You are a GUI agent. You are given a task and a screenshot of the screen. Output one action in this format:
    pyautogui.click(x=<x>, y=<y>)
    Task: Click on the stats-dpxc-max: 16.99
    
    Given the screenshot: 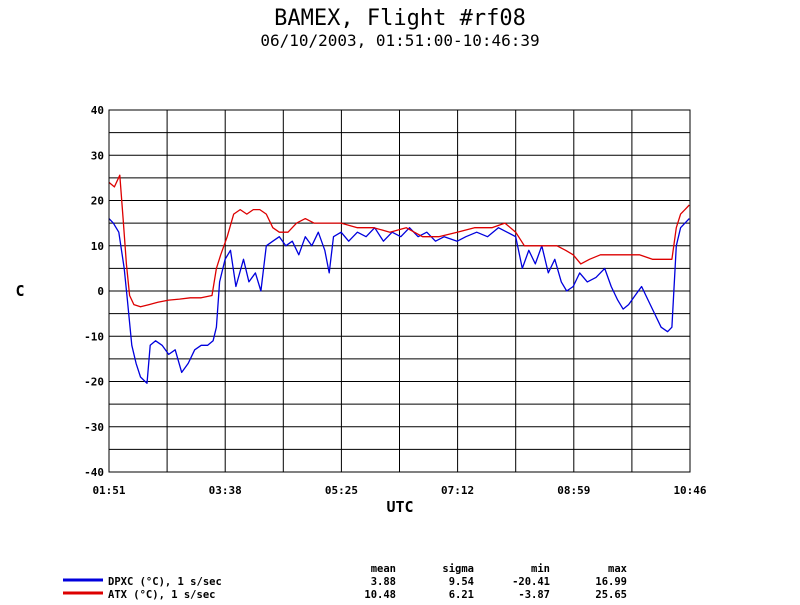 What is the action you would take?
    pyautogui.click(x=611, y=582)
    